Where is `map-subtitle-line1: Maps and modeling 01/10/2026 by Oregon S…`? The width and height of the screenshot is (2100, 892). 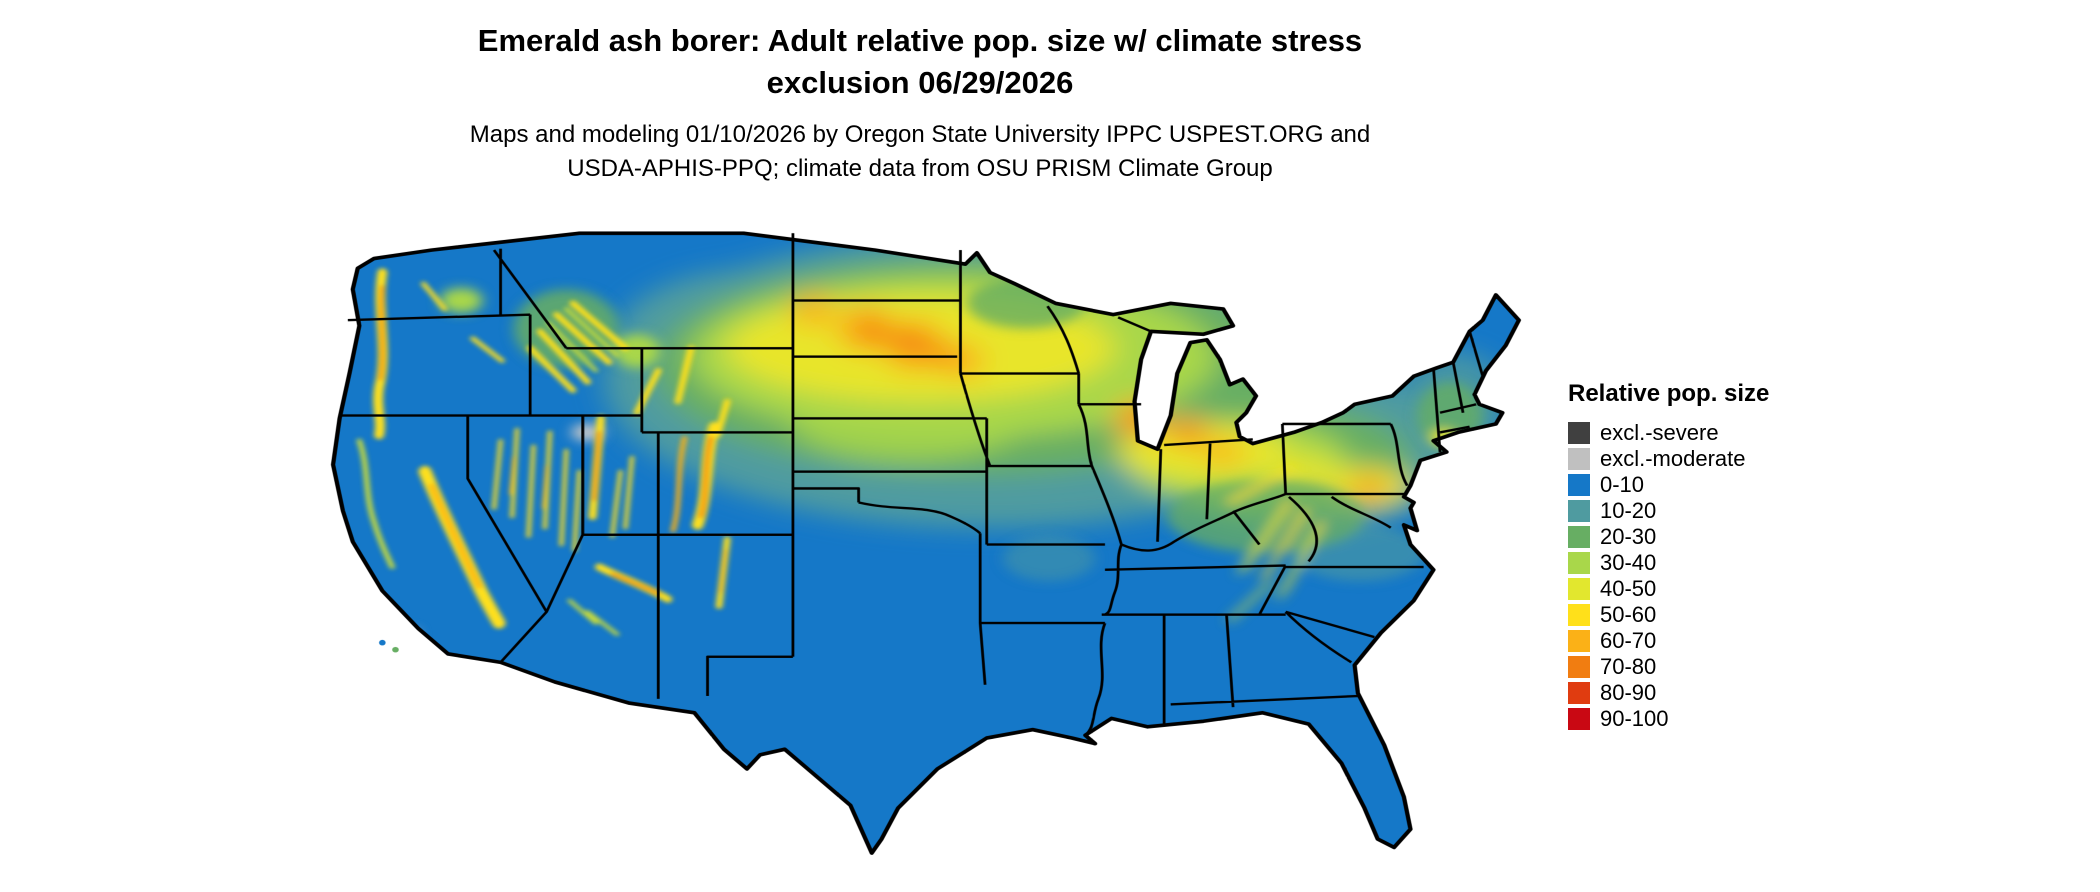 map-subtitle-line1: Maps and modeling 01/10/2026 by Oregon S… is located at coordinates (920, 134).